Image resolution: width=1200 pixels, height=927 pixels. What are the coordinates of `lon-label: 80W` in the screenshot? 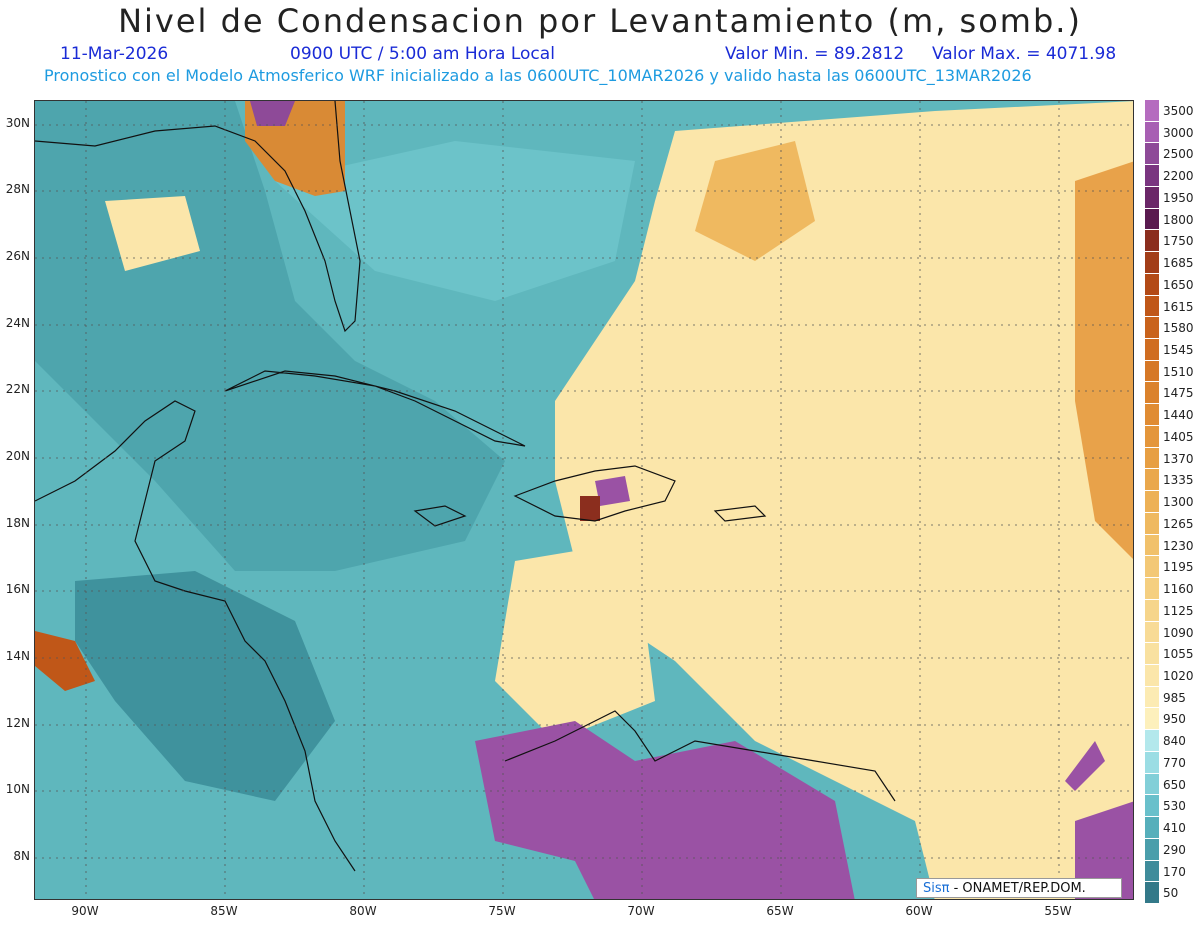 It's located at (363, 911).